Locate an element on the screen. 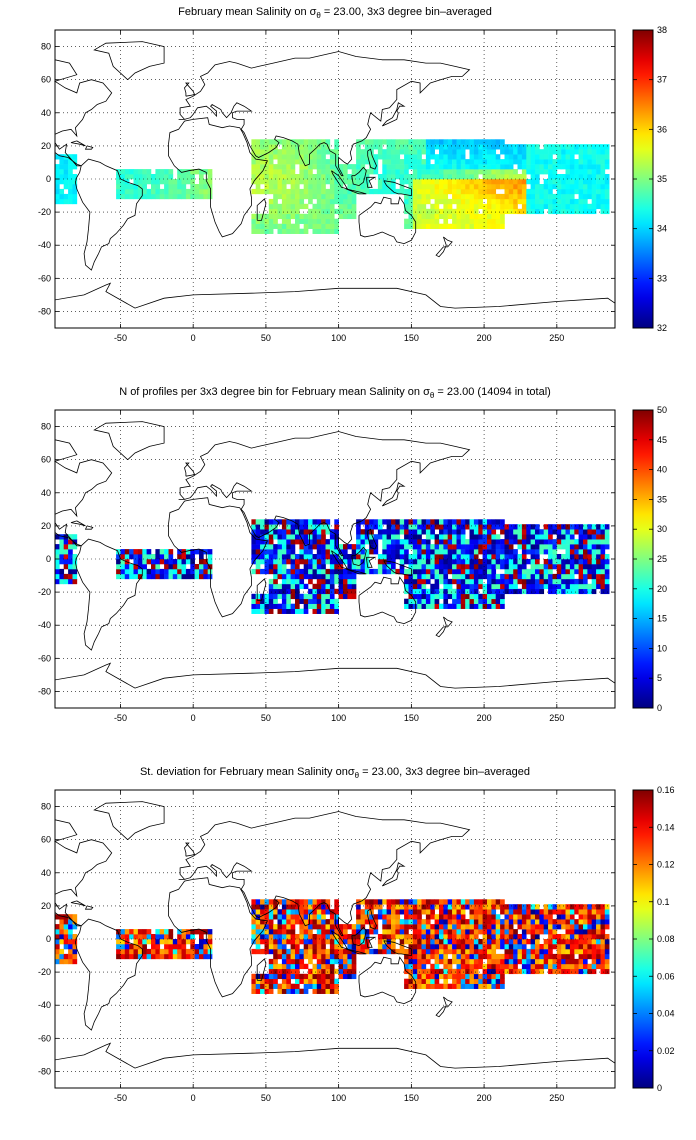 The height and width of the screenshot is (1140, 696). x-tick-label: -50 is located at coordinates (120, 338).